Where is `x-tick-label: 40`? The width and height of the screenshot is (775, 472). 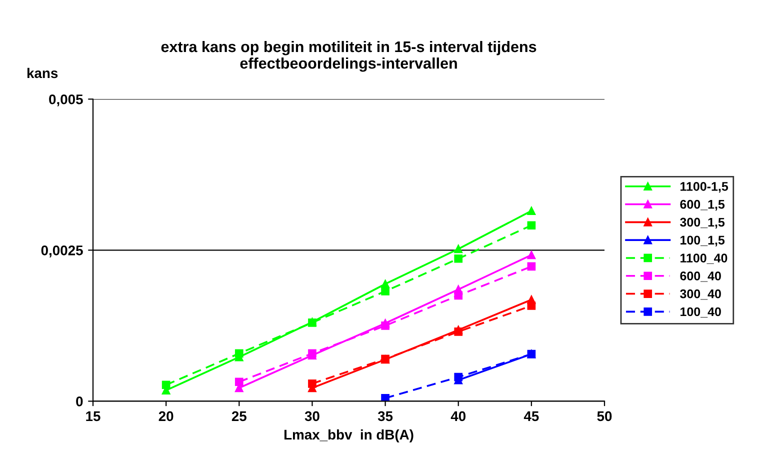 x-tick-label: 40 is located at coordinates (458, 416).